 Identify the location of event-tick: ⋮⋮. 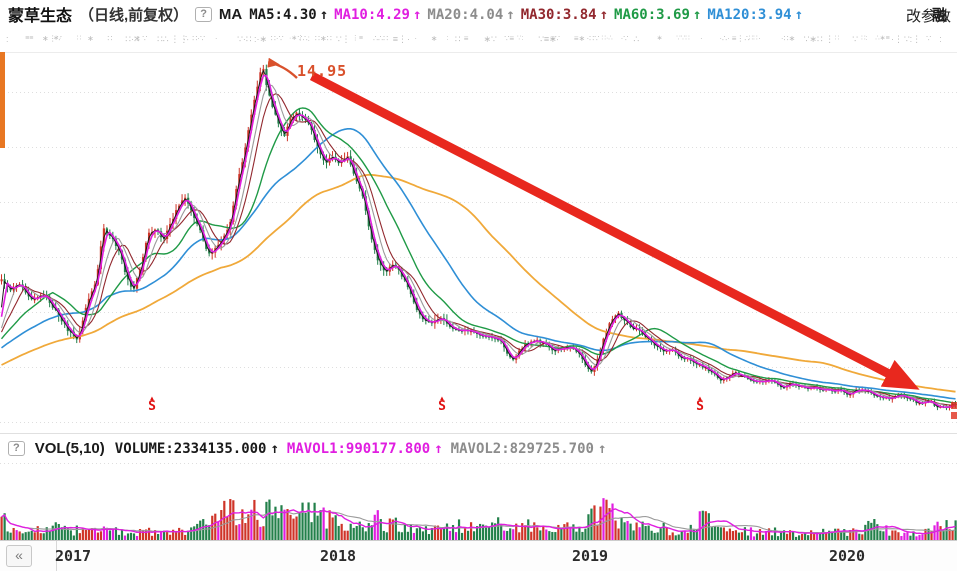
(179, 39).